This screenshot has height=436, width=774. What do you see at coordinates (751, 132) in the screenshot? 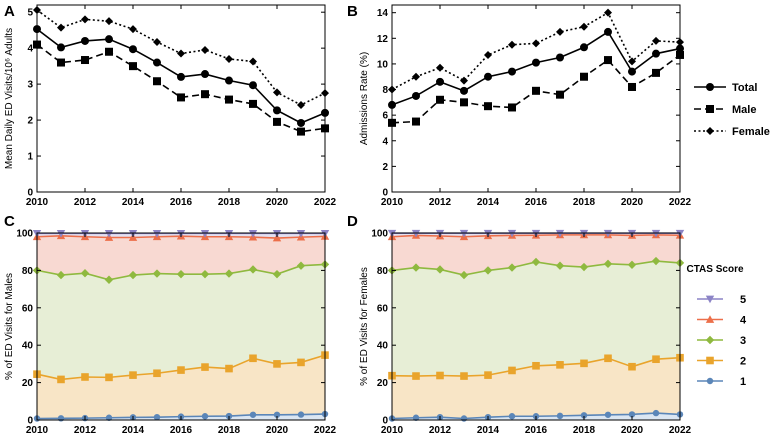
I see `legend-label-female: Female` at bounding box center [751, 132].